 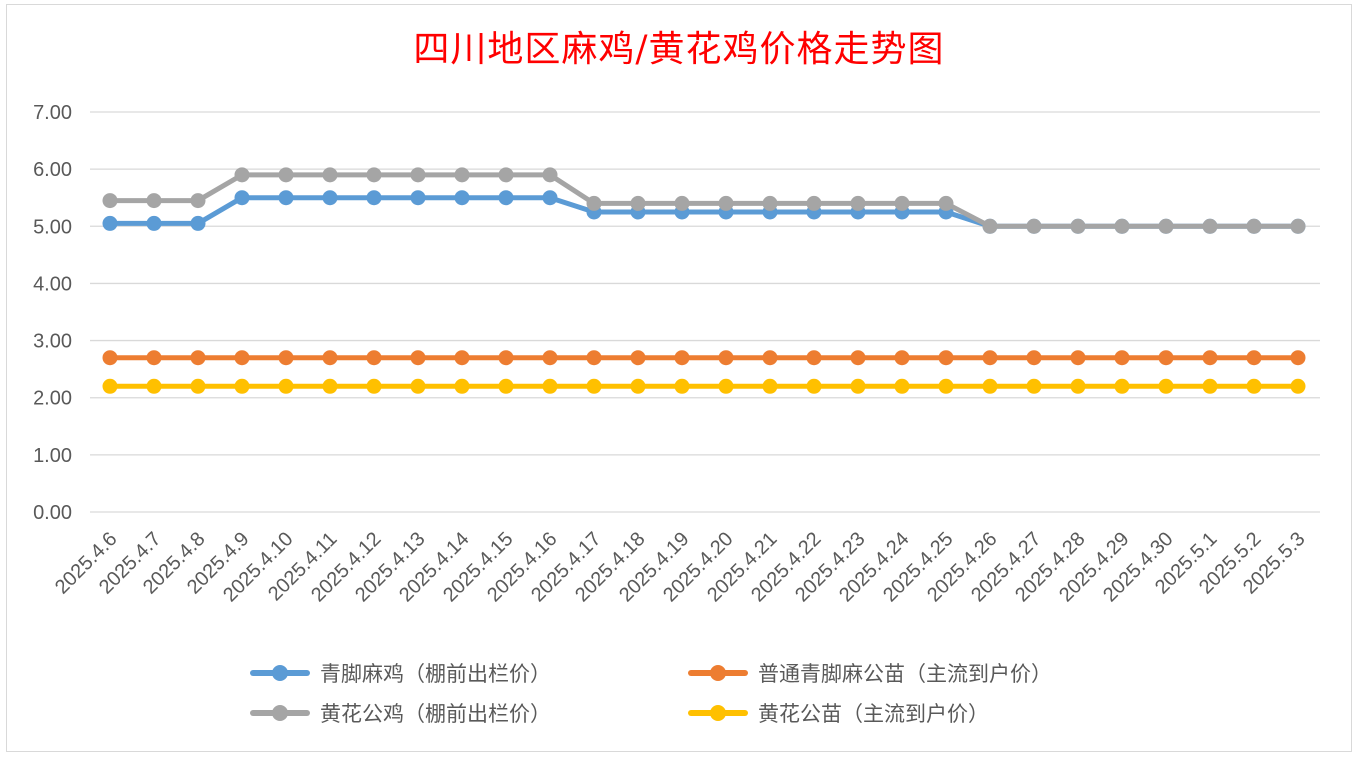 I want to click on y-axis-ticks: 0.00 1.00 2.00 3.00 4.00 5.00 6.00 7.00, so click(x=52, y=313).